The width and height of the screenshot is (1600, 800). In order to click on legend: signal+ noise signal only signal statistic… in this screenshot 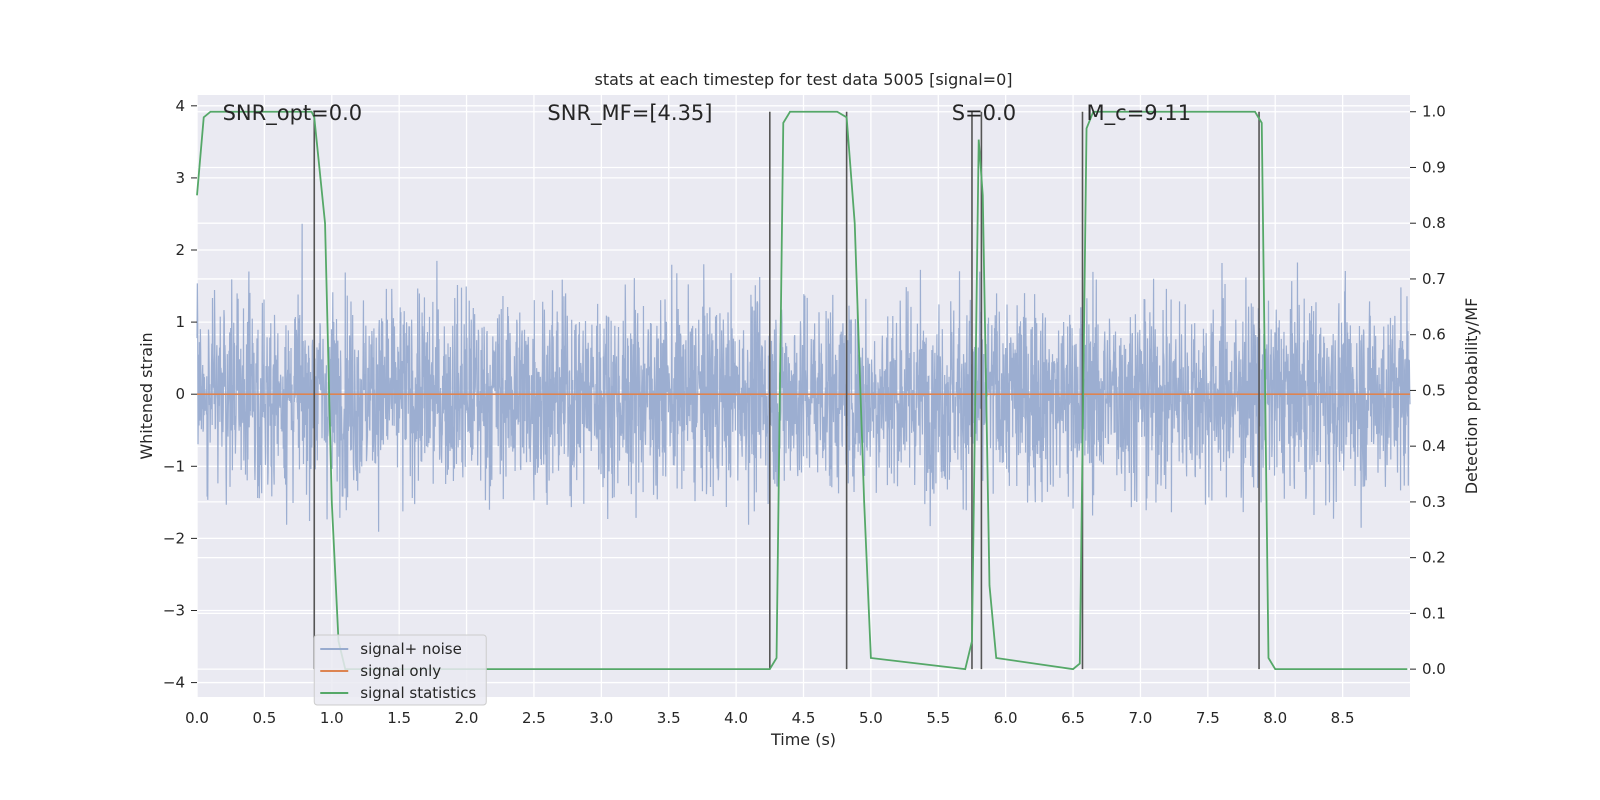, I will do `click(400, 670)`.